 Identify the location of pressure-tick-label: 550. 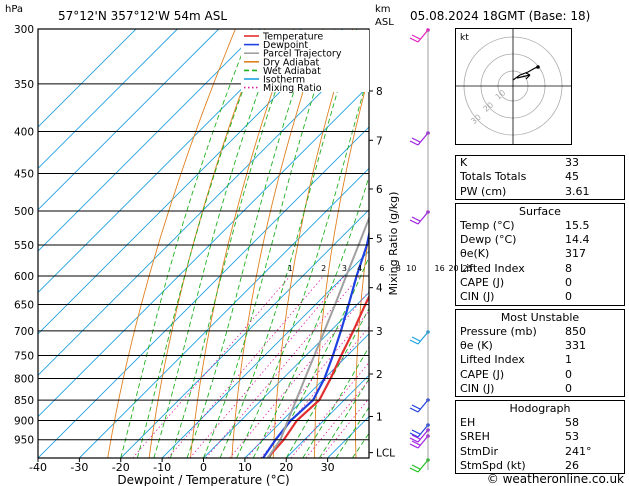
(24, 246).